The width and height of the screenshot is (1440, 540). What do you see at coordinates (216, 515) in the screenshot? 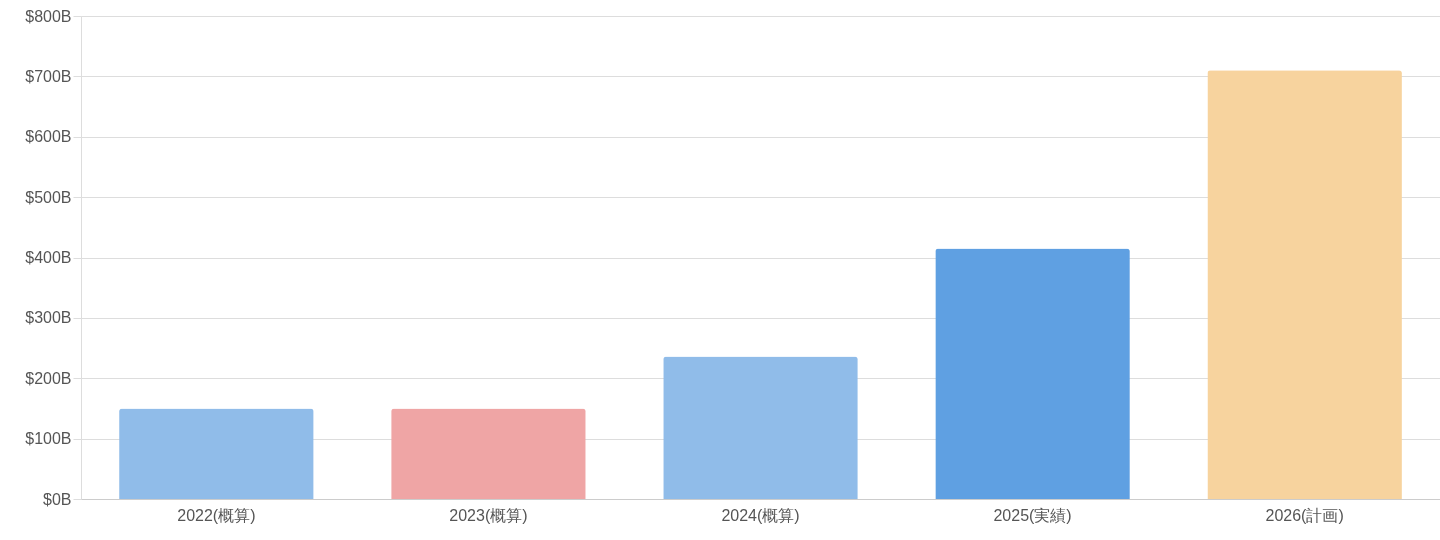
I see `x-tick-label: 2022(概算)` at bounding box center [216, 515].